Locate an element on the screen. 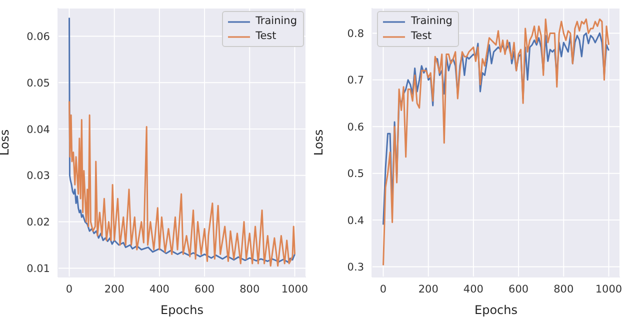 The image size is (625, 322). y-tick-label: 0.03 is located at coordinates (38, 176).